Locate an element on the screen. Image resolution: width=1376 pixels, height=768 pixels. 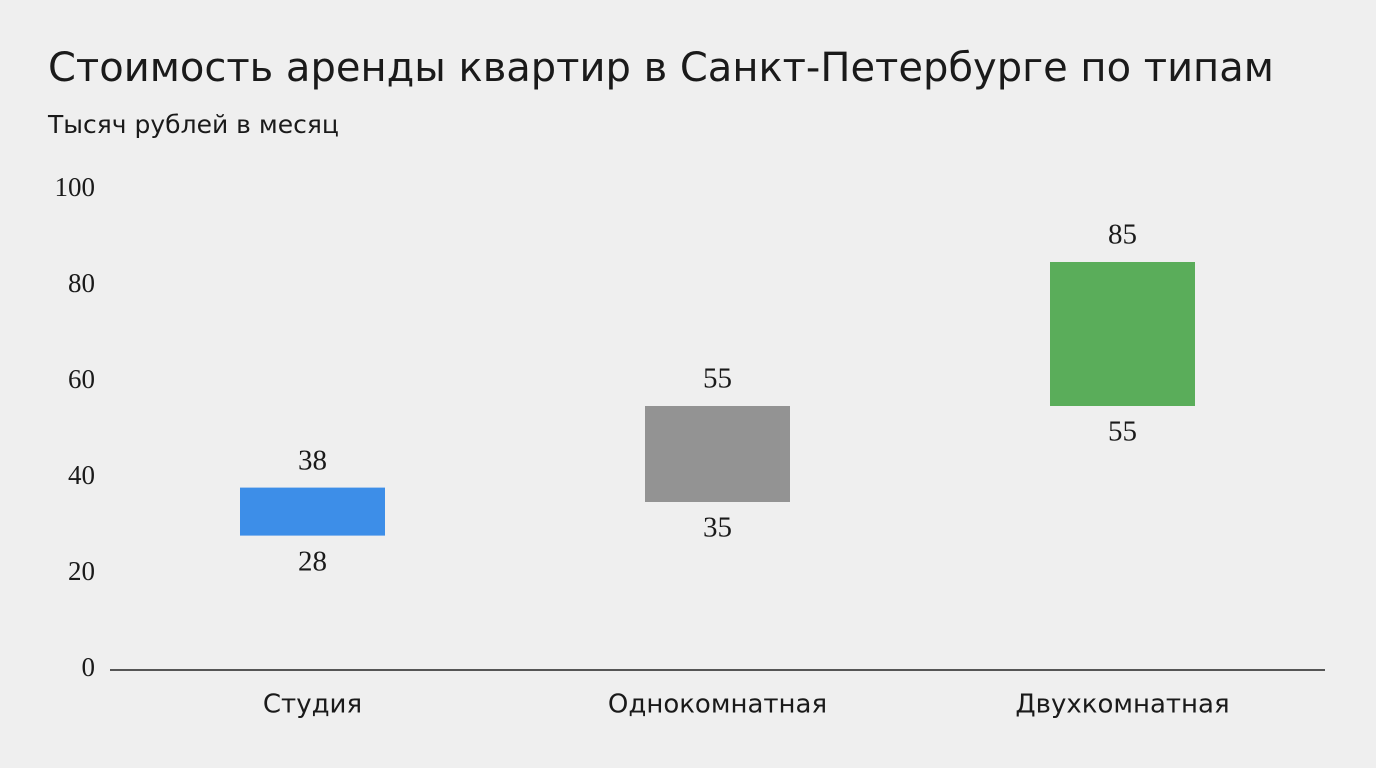
low-label: 35 is located at coordinates (717, 528).